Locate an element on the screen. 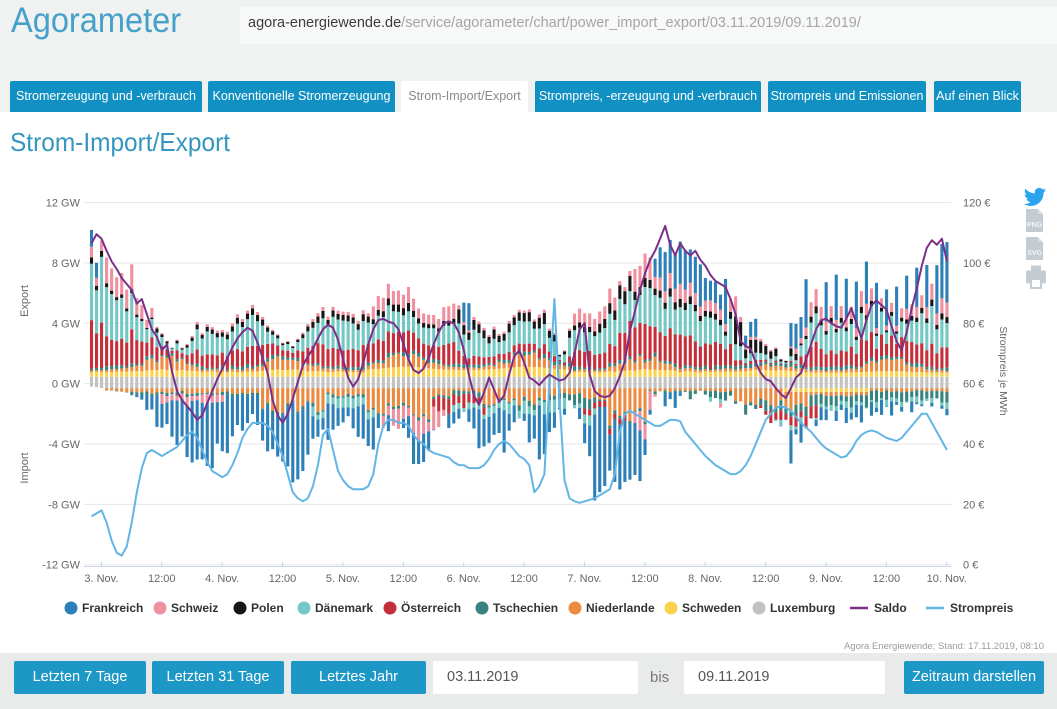  svg-text: Dänemark is located at coordinates (344, 608).